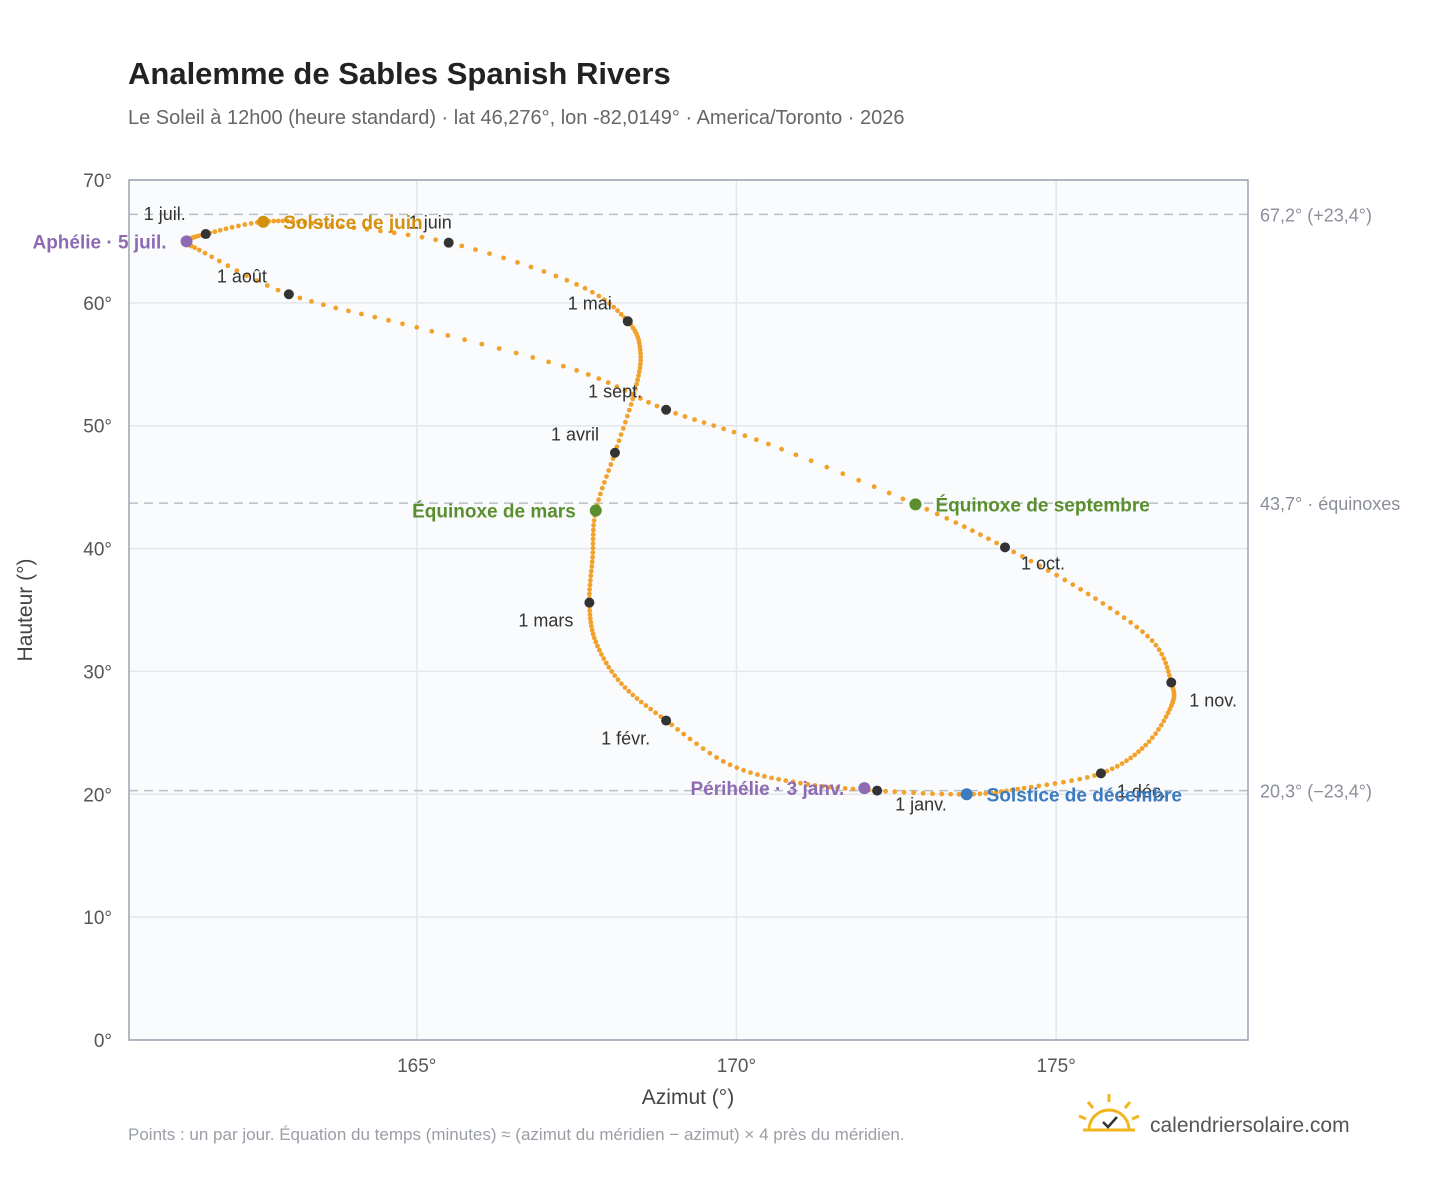 This screenshot has width=1448, height=1188. I want to click on reference-label: 67,2° (+23,4°), so click(1316, 215).